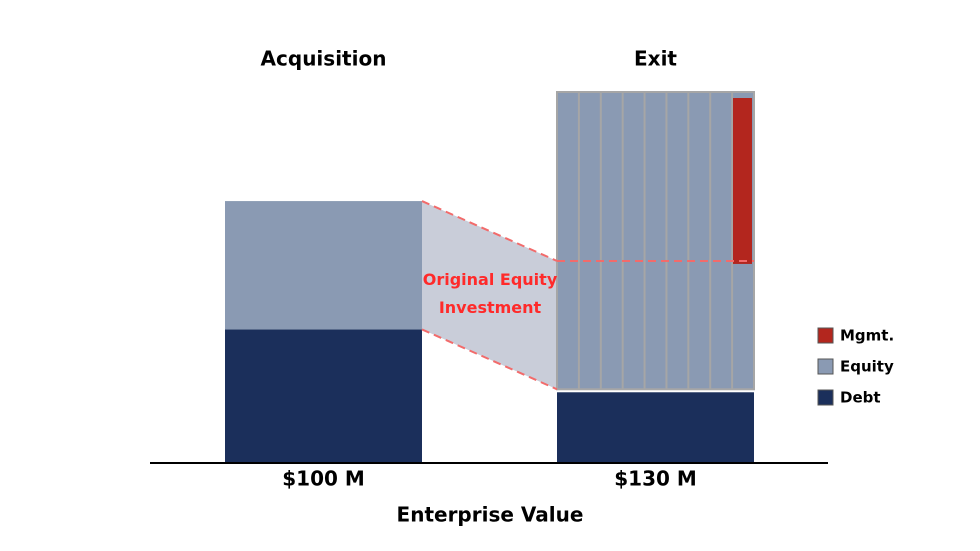 The height and width of the screenshot is (551, 980). Describe the element at coordinates (860, 398) in the screenshot. I see `legend-label: Debt` at that location.